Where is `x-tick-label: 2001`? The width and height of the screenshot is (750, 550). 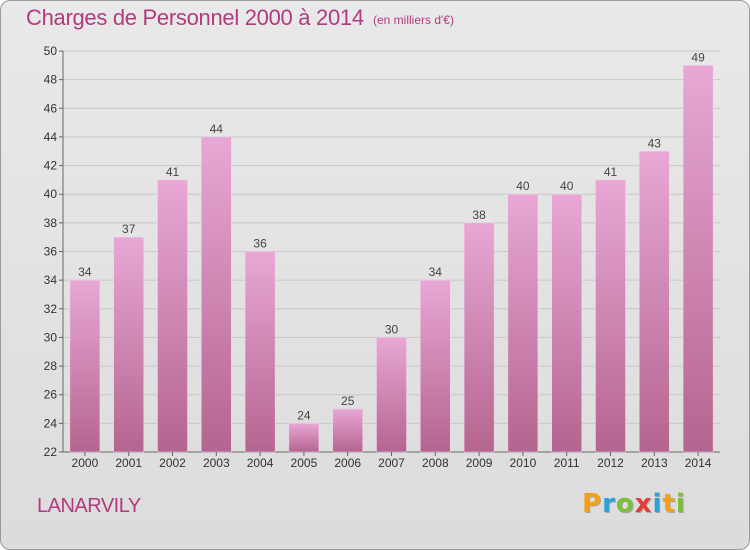
x-tick-label: 2001 is located at coordinates (128, 463).